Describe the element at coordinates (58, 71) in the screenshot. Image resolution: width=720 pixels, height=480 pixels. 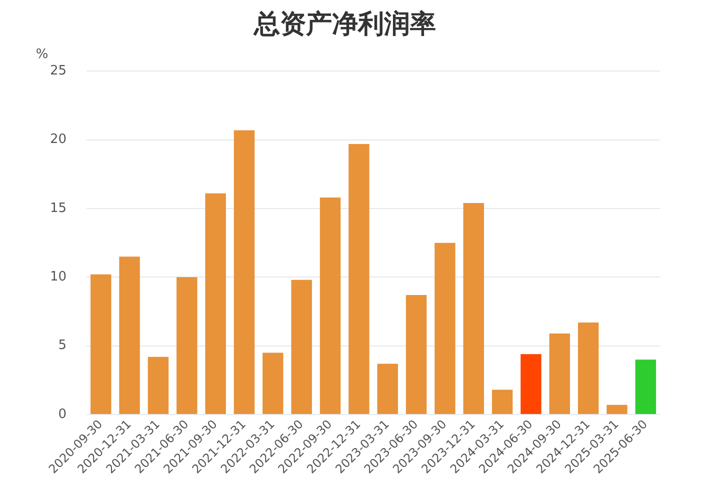
I see `y-tick-label: 25` at that location.